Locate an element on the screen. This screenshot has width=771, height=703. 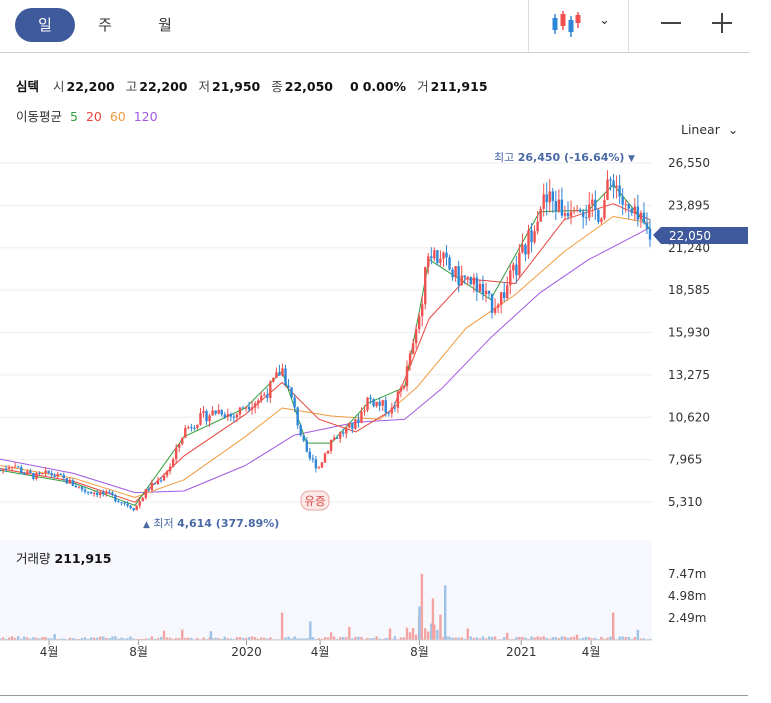
ma-120: 120 is located at coordinates (145, 116).